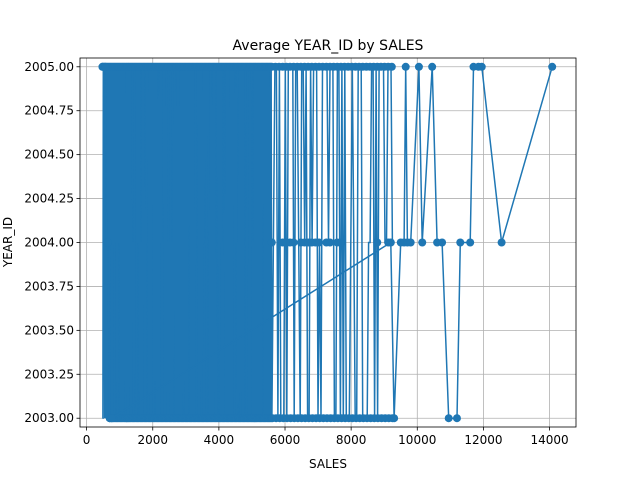 The height and width of the screenshot is (480, 640). I want to click on y-tick-label: 2005.00, so click(49, 67).